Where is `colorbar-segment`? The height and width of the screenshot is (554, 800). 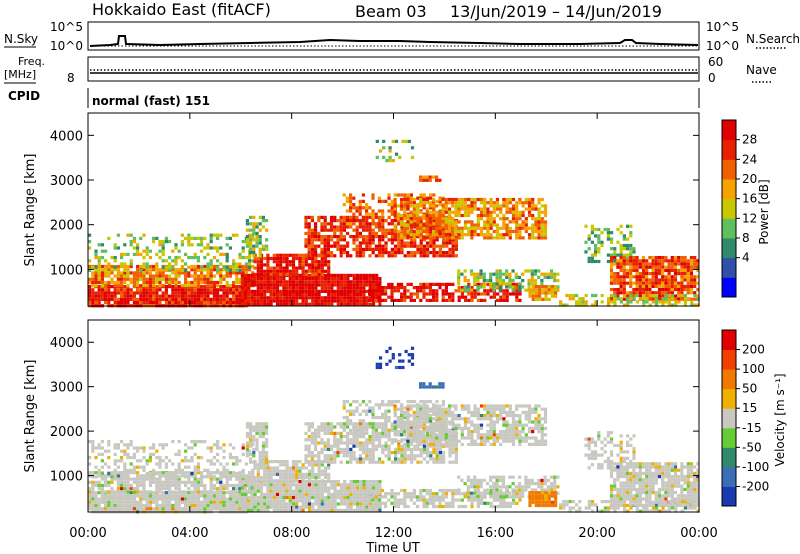 colorbar-segment is located at coordinates (729, 208).